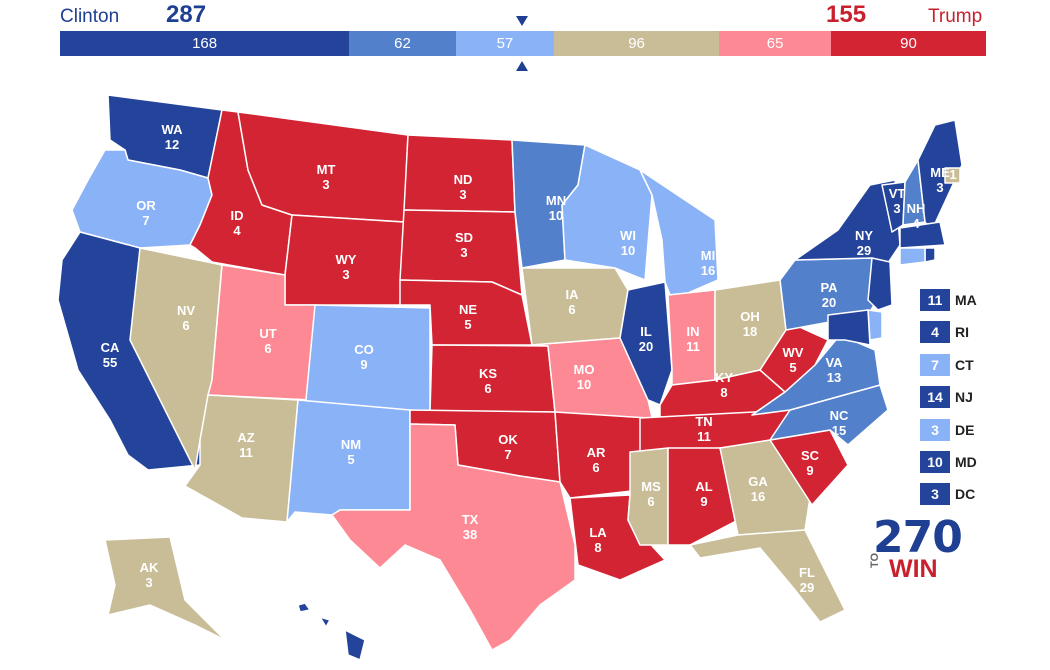  What do you see at coordinates (186, 14) in the screenshot?
I see `clinton-electoral-total: 287` at bounding box center [186, 14].